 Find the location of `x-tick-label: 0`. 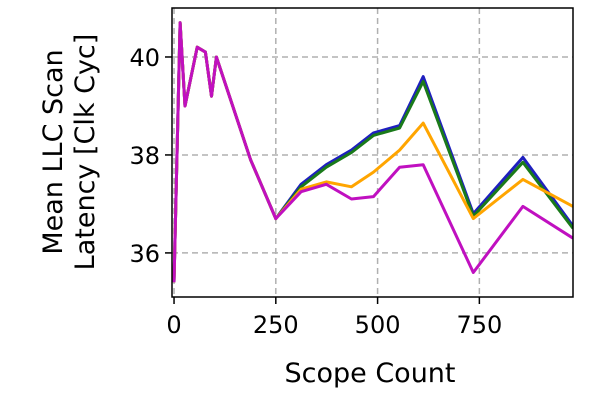

x-tick-label: 0 is located at coordinates (173, 325).